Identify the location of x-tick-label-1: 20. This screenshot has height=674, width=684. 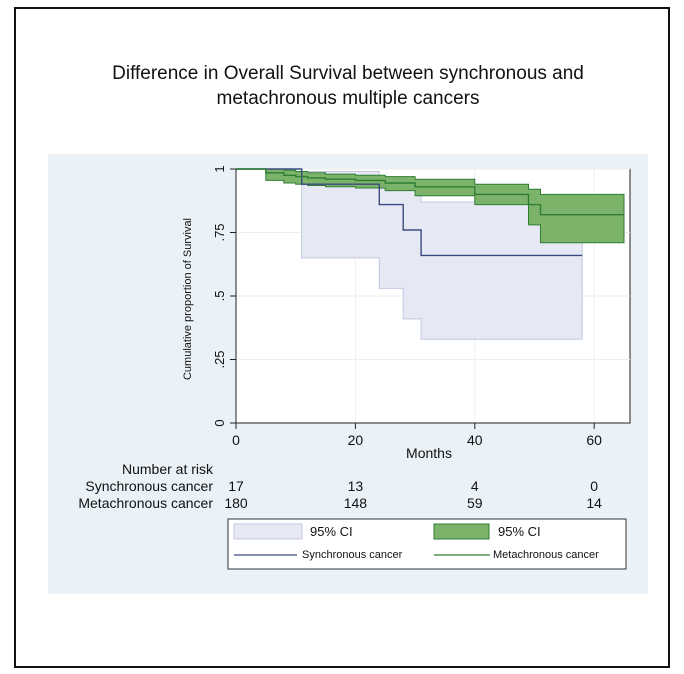
(356, 440).